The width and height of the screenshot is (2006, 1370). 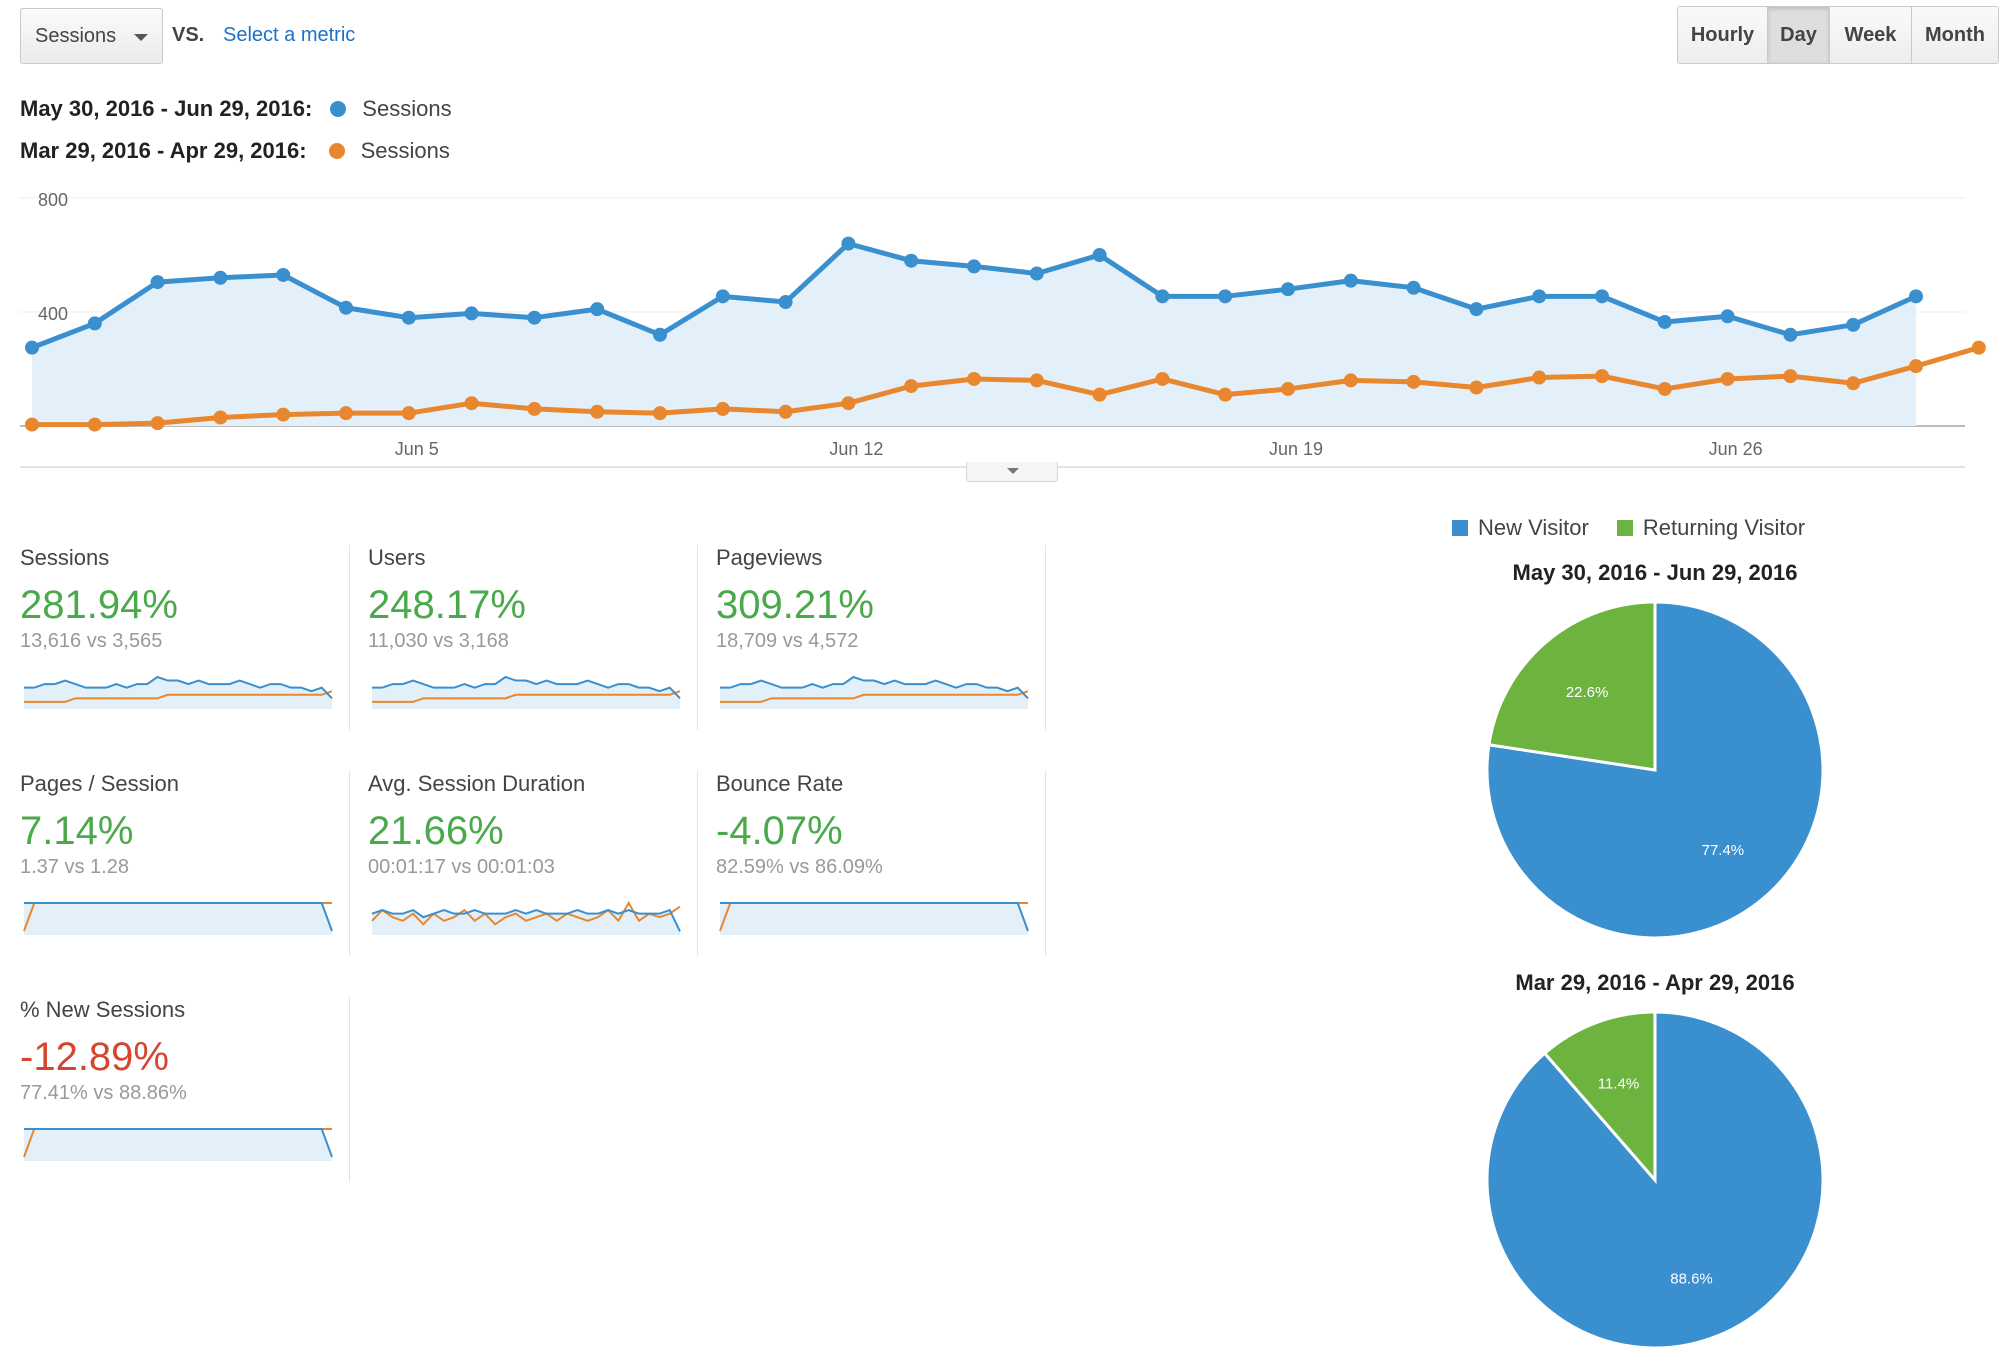 What do you see at coordinates (407, 108) in the screenshot?
I see `legend-current-series: Sessions` at bounding box center [407, 108].